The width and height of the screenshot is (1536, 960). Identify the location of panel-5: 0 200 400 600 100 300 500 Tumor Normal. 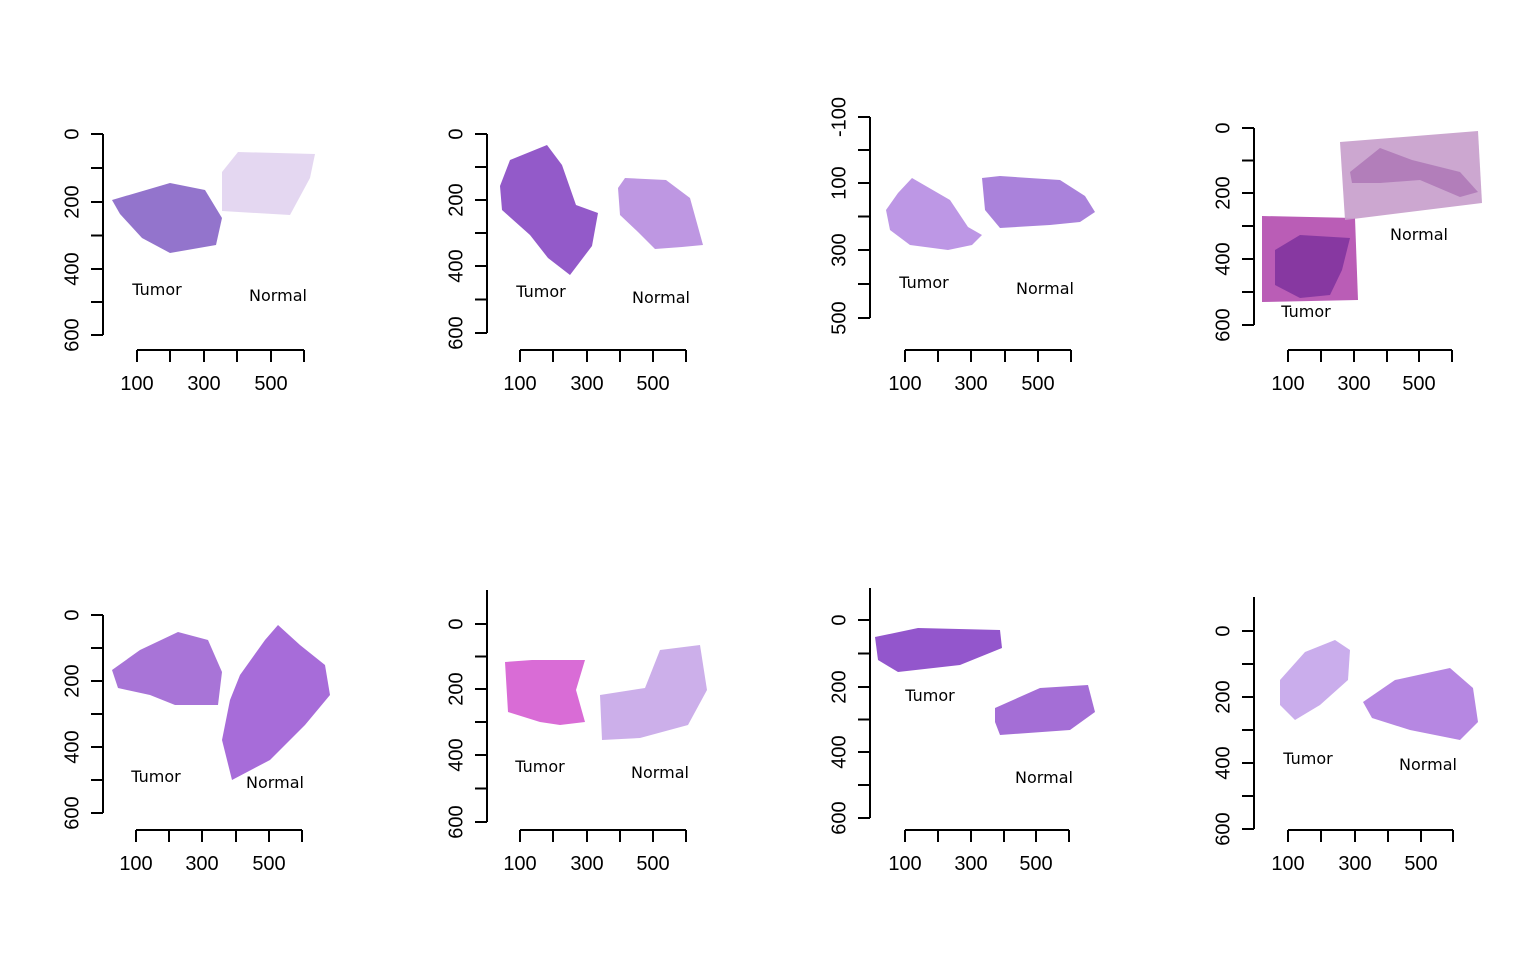
(195, 742).